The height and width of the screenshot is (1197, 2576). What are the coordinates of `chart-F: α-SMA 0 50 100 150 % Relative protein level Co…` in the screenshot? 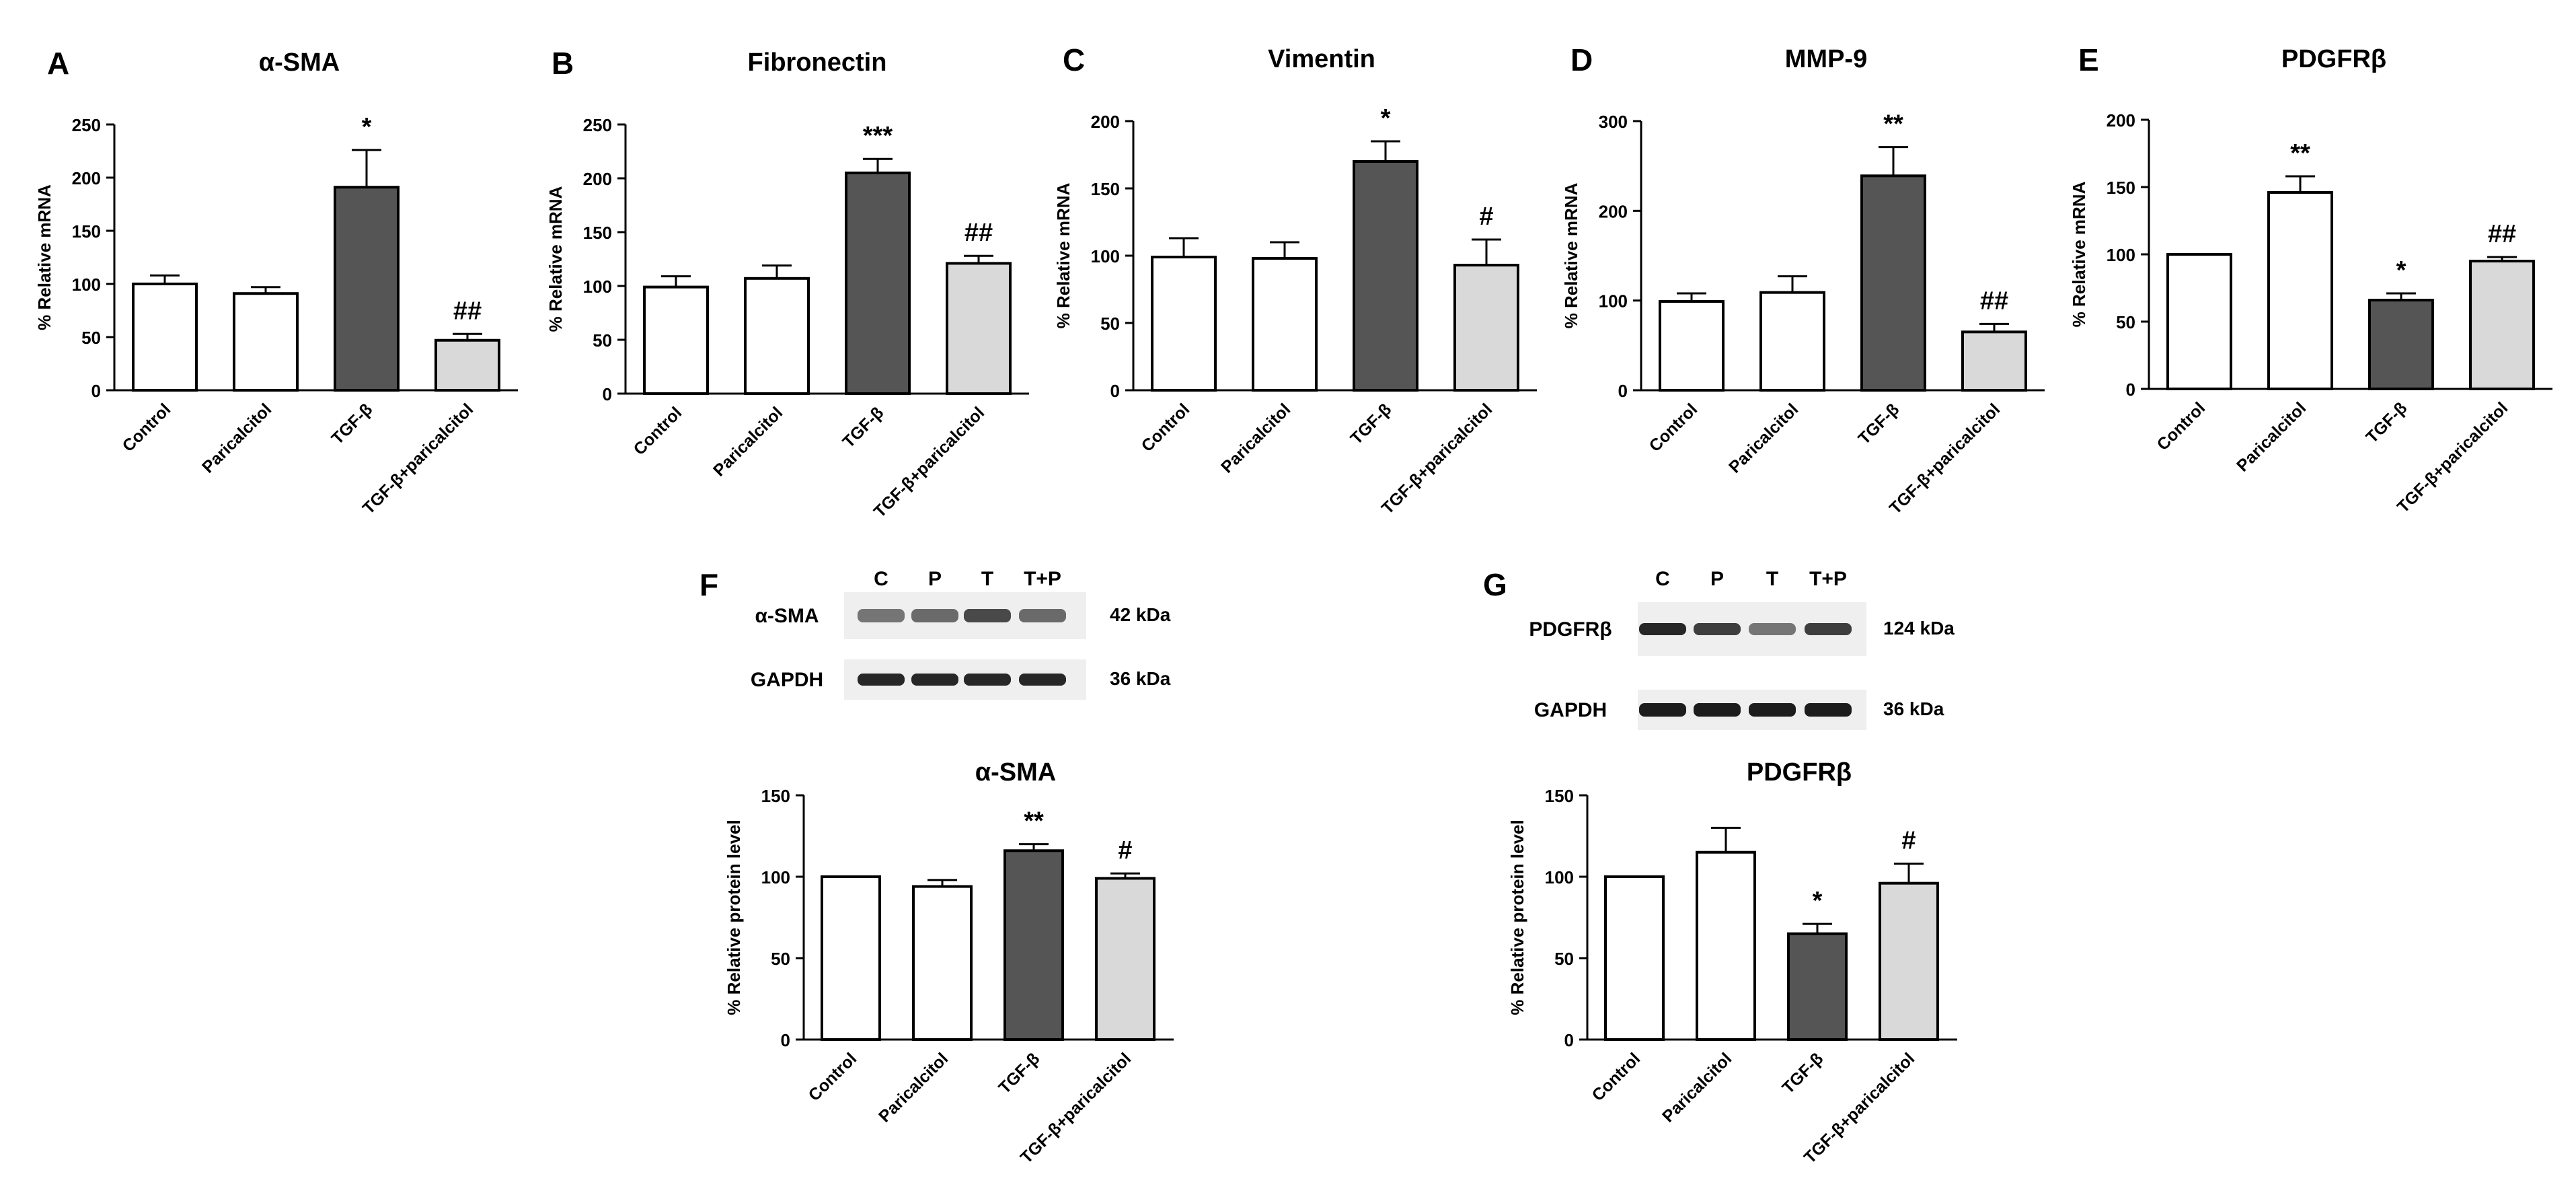 It's located at (949, 962).